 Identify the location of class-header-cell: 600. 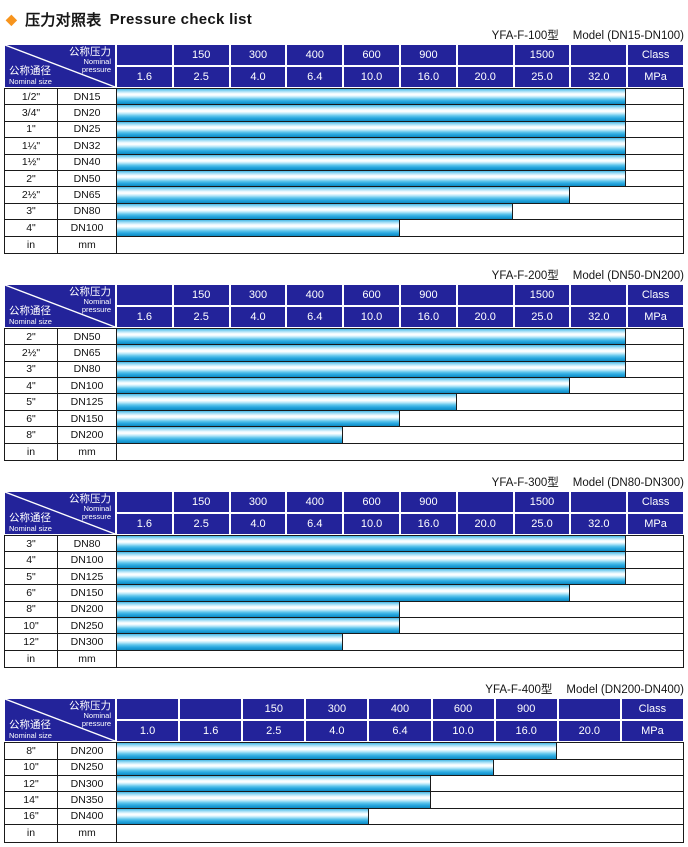
(371, 55).